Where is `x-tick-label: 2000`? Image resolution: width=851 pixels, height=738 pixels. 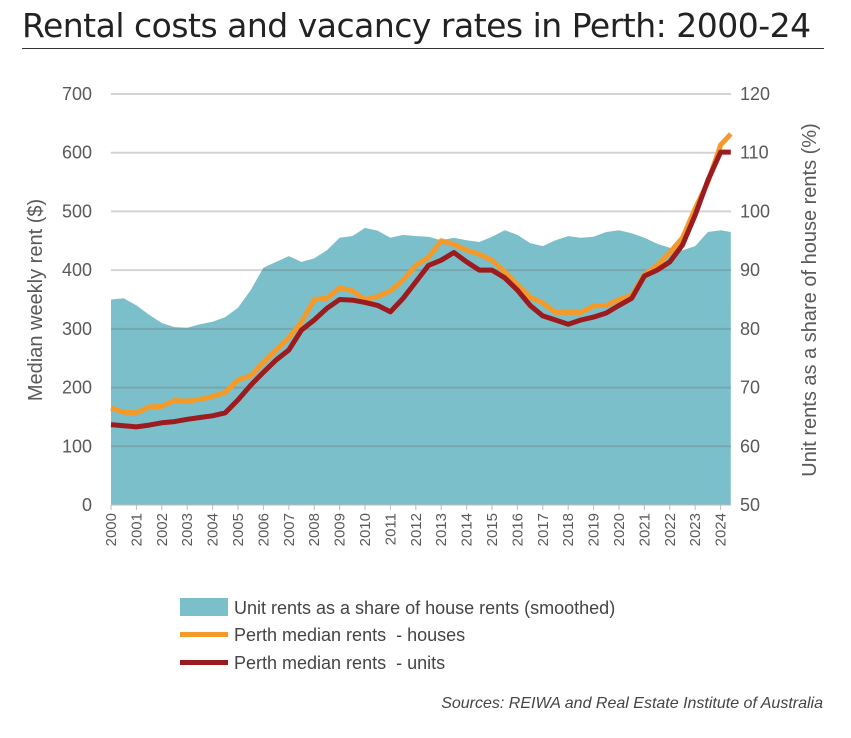 x-tick-label: 2000 is located at coordinates (111, 529).